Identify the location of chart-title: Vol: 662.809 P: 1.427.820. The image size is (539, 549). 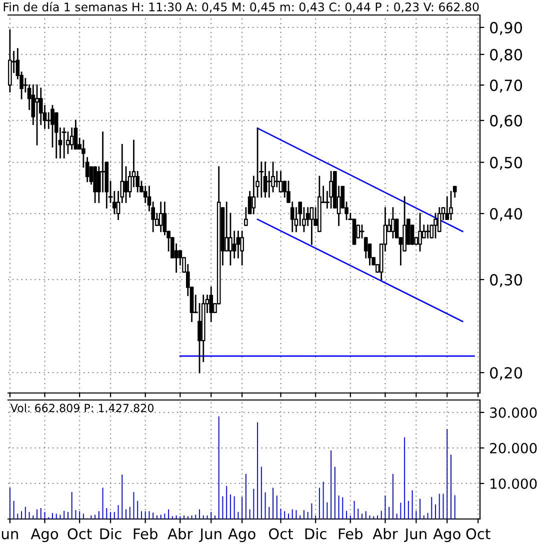
(82, 408).